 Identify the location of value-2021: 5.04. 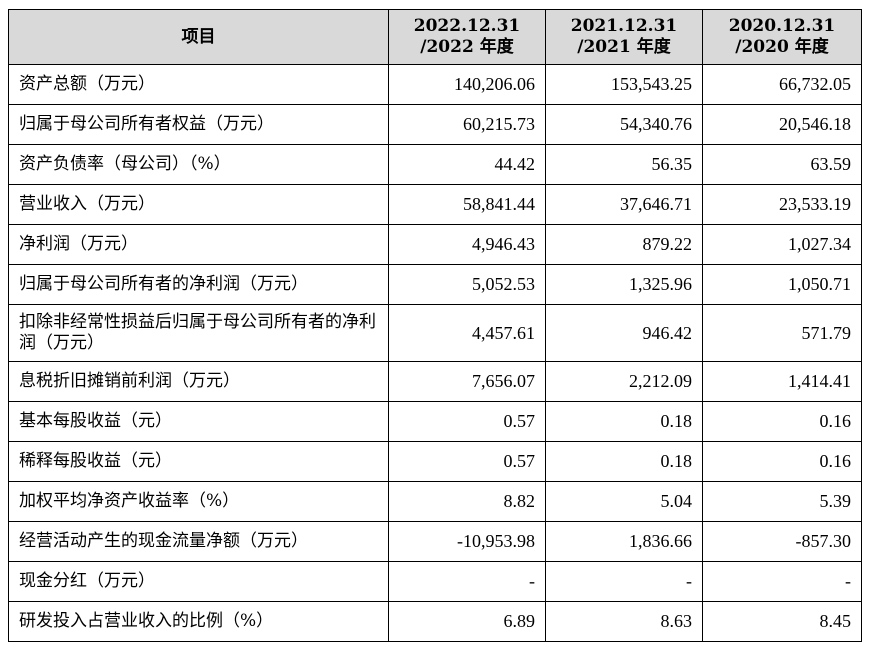
(624, 501).